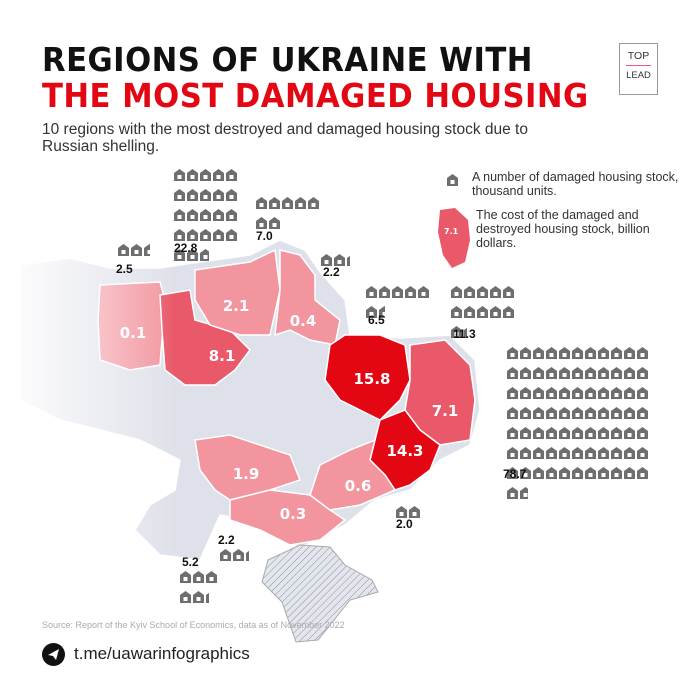  What do you see at coordinates (162, 653) in the screenshot?
I see `telegram-link: t.me/uawarinfographics` at bounding box center [162, 653].